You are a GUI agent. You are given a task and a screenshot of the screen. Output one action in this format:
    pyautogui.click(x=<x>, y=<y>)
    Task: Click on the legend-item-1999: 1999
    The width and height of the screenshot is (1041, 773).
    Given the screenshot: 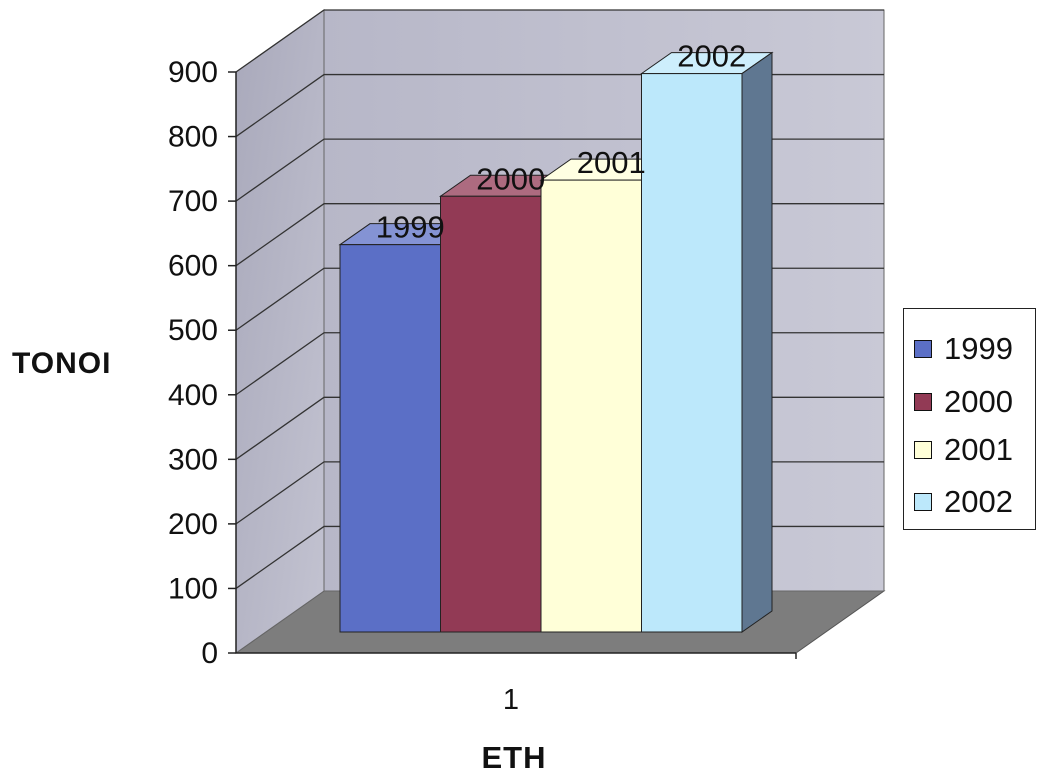 What is the action you would take?
    pyautogui.click(x=963, y=349)
    